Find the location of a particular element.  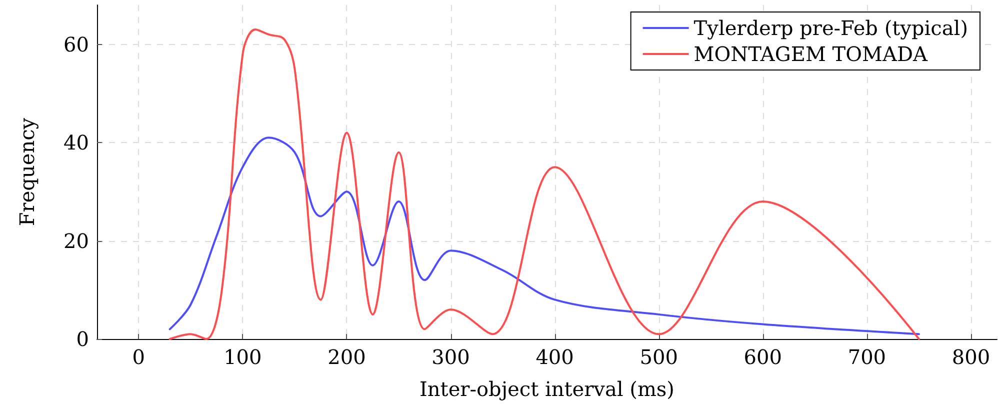

x-tick-label: 500 is located at coordinates (659, 357).